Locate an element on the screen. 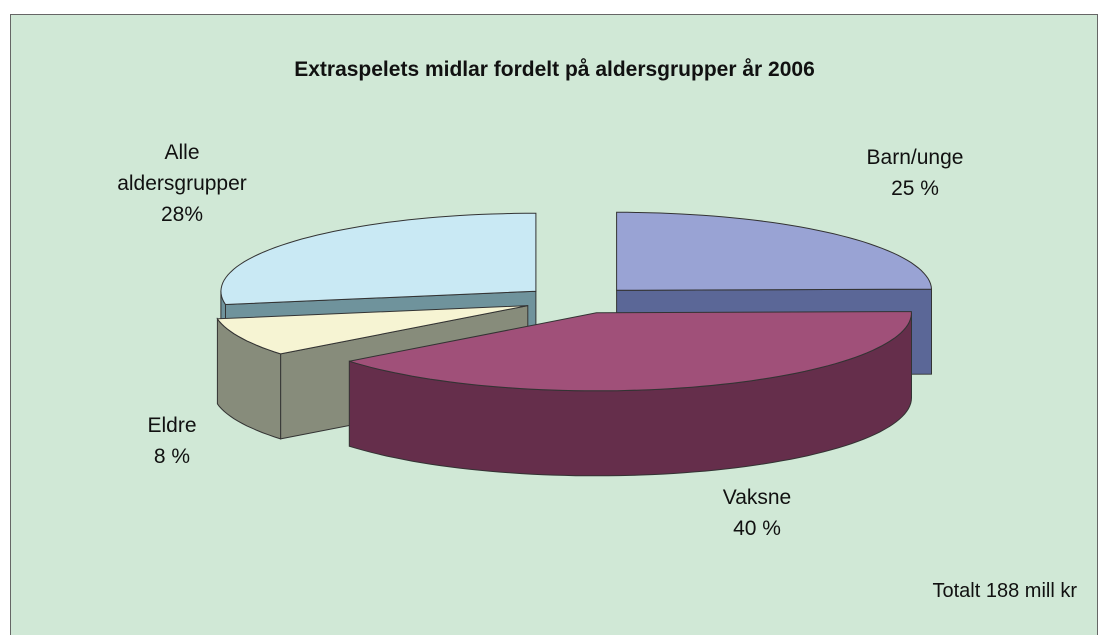 The width and height of the screenshot is (1109, 635). slice-value-label: 25 % is located at coordinates (915, 188).